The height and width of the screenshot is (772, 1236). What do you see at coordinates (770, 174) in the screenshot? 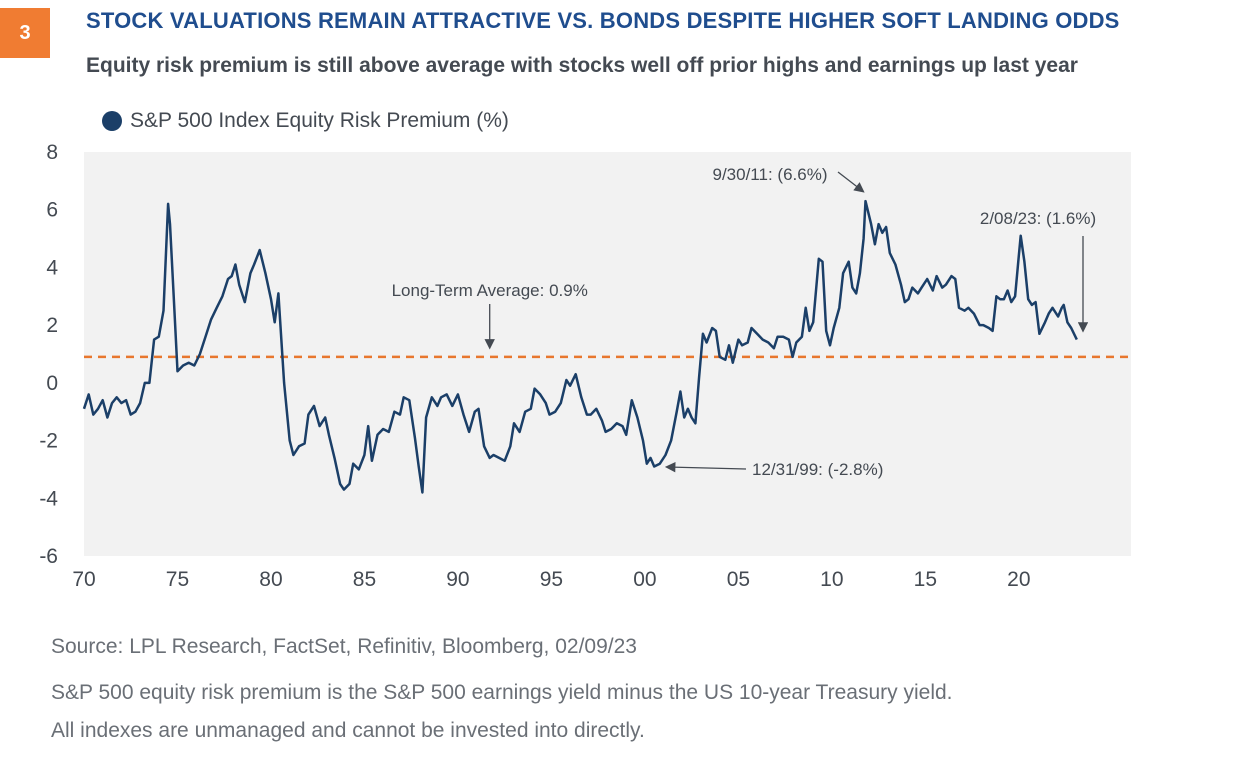
I see `annotation-peak-2011: 9/30/11: (6.6%)` at bounding box center [770, 174].